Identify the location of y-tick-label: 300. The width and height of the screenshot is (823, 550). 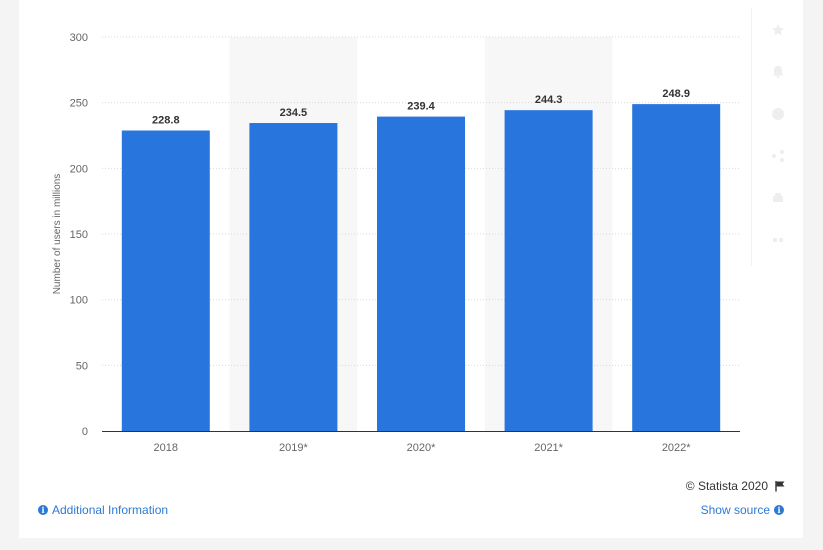
(79, 38).